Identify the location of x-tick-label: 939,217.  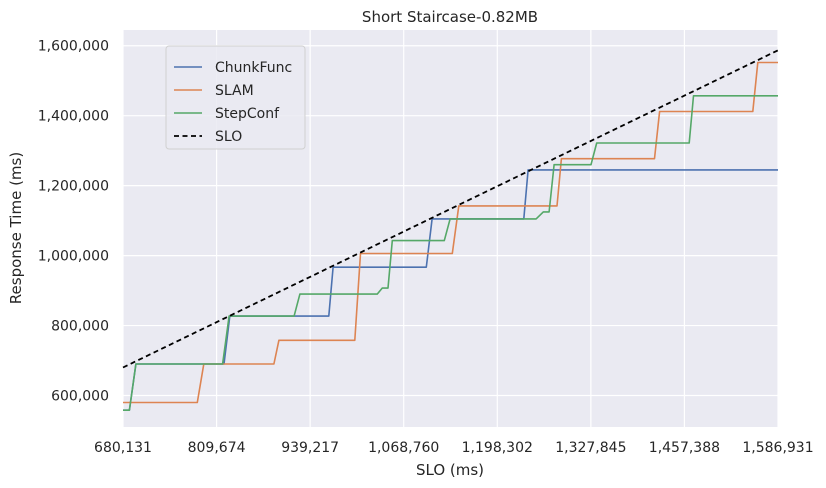
(310, 448).